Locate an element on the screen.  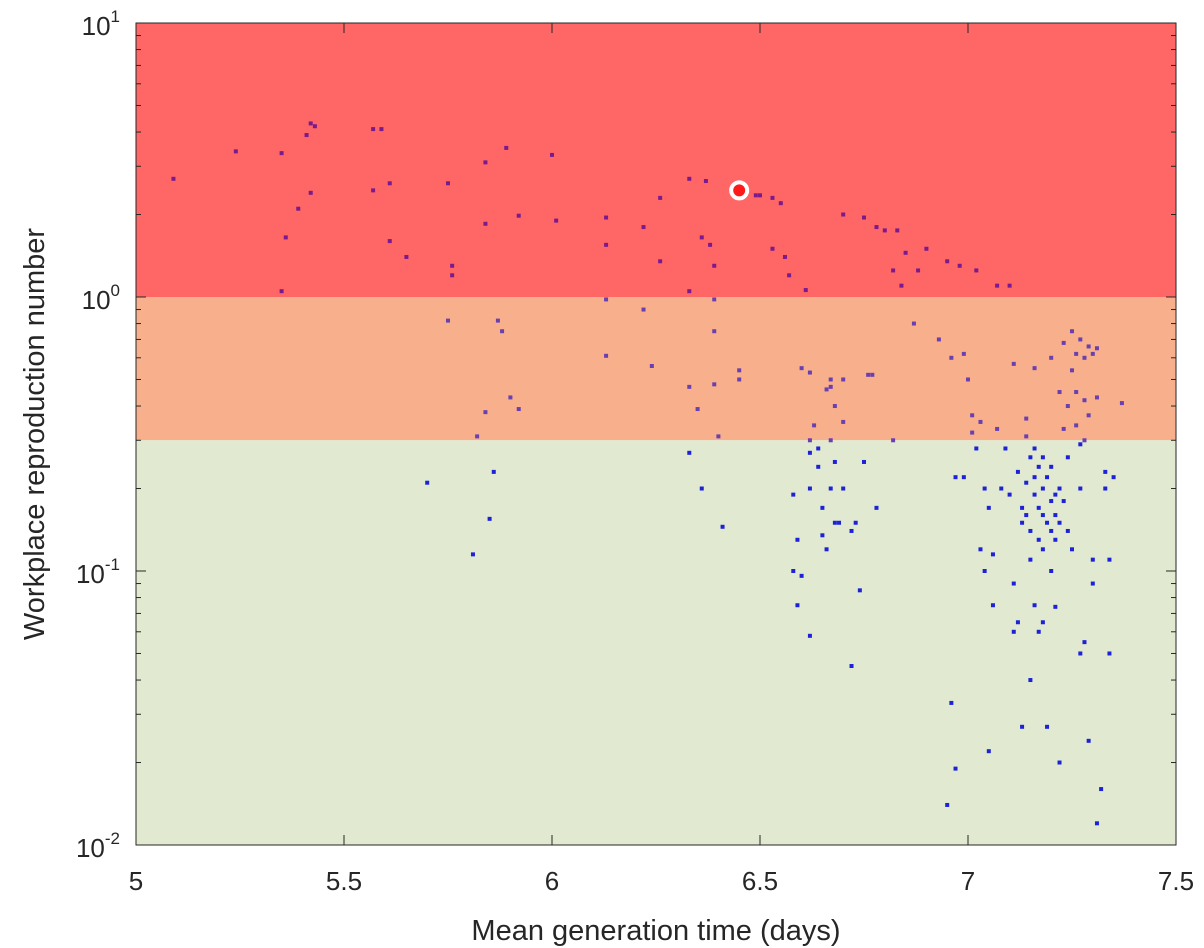
highlight-point is located at coordinates (739, 190).